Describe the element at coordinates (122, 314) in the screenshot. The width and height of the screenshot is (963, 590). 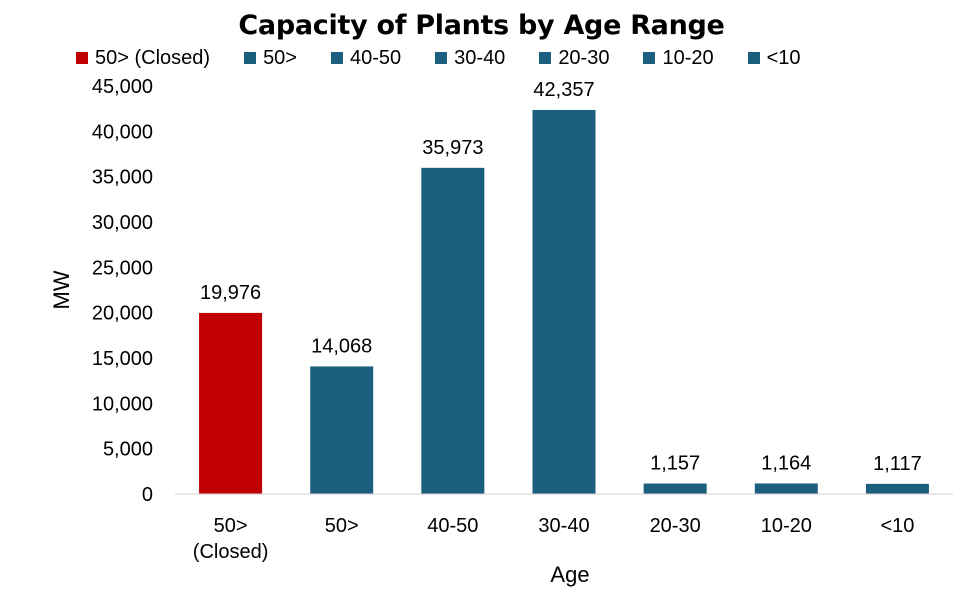
I see `y-tick-label: 20,000` at that location.